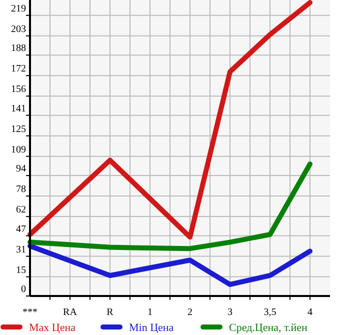 The height and width of the screenshot is (335, 345). Describe the element at coordinates (30, 312) in the screenshot. I see `x-tick-label: ***` at that location.